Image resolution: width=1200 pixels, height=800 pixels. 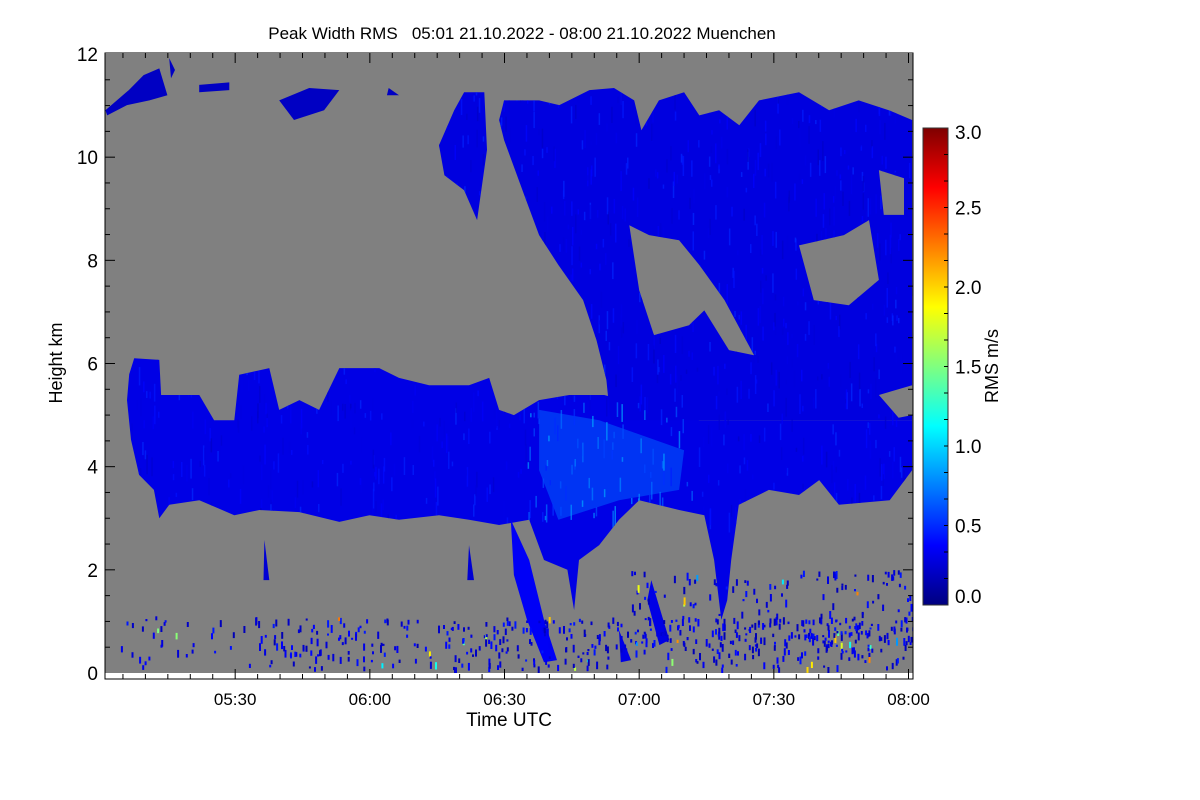 What do you see at coordinates (92, 571) in the screenshot?
I see `y-tick-label: 2` at bounding box center [92, 571].